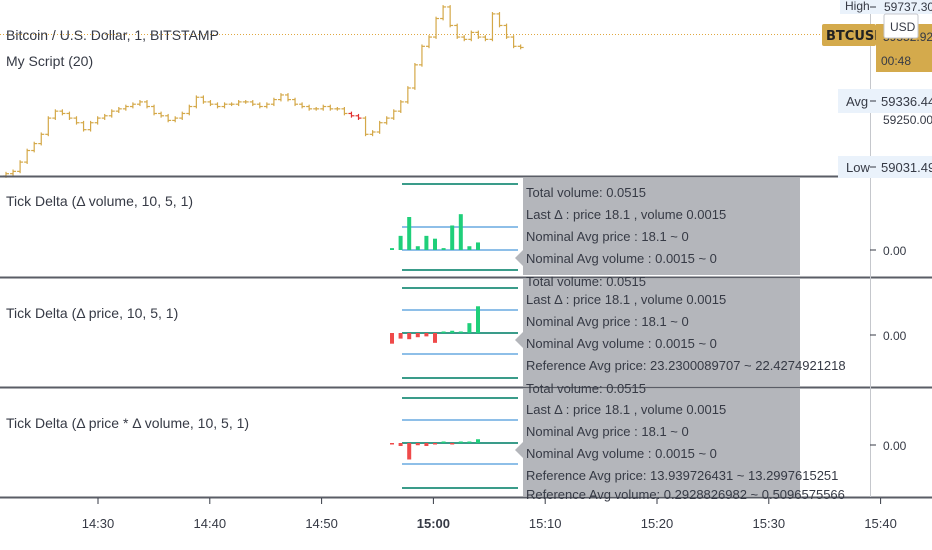  I want to click on ticker-badge, so click(849, 35).